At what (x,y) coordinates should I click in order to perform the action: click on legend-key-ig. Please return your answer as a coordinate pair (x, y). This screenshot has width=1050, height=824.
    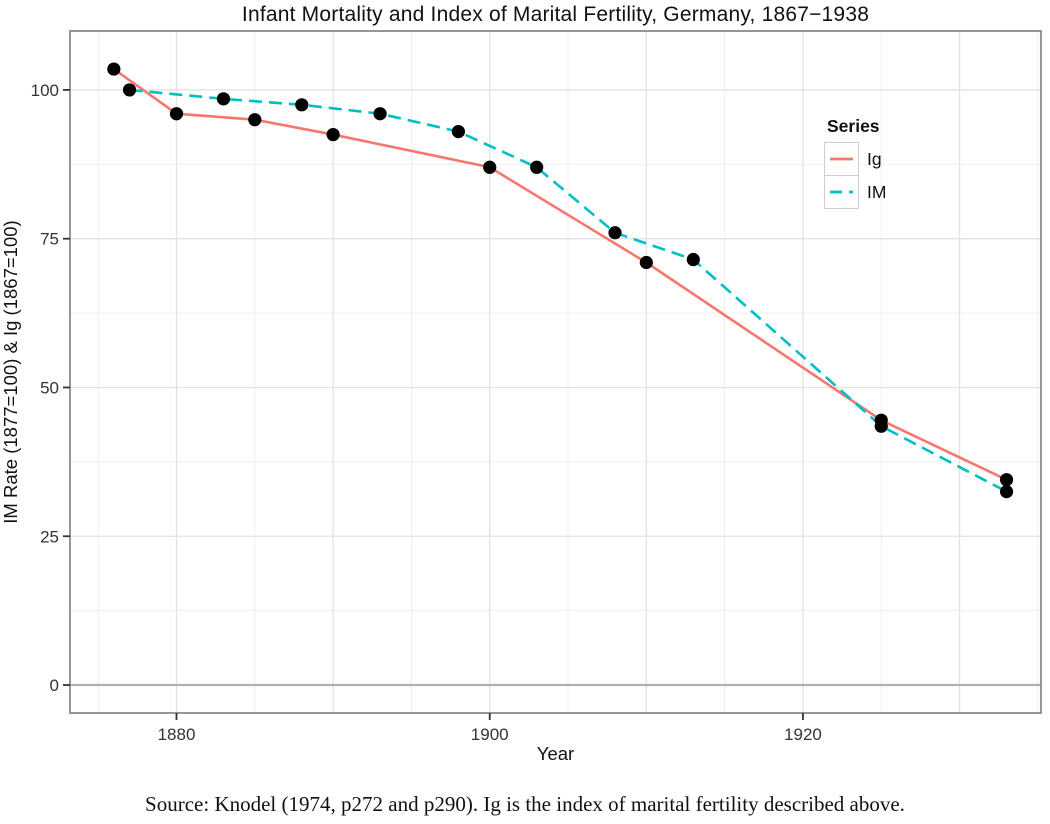
    Looking at the image, I should click on (841, 159).